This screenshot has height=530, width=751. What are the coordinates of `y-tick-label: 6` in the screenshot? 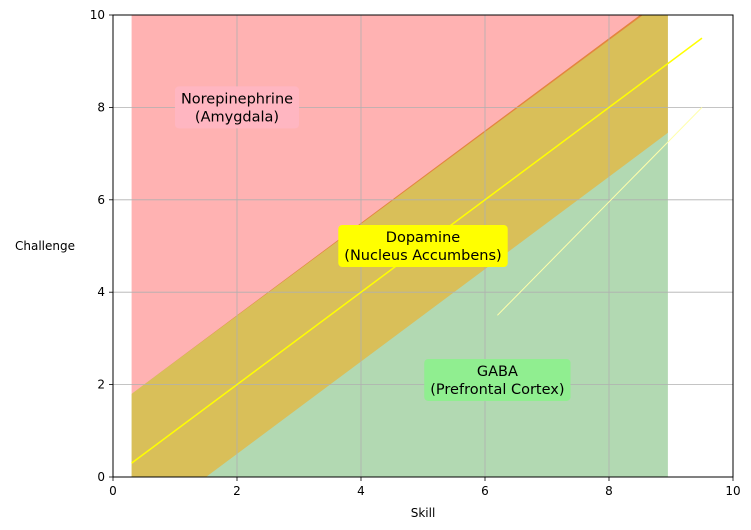 It's located at (101, 200).